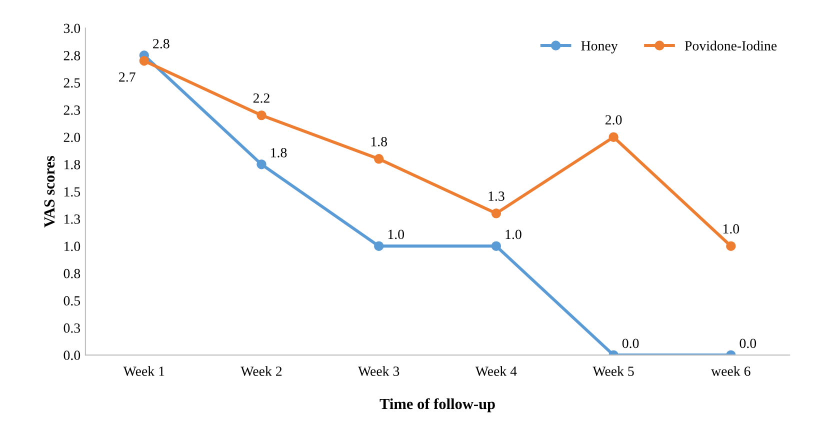  Describe the element at coordinates (599, 47) in the screenshot. I see `legend-label: Honey` at that location.